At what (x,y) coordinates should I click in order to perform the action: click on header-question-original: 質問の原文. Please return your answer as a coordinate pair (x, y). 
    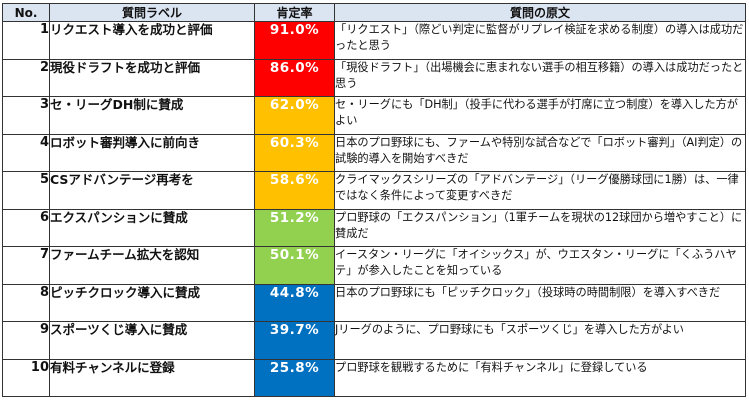
    Looking at the image, I should click on (540, 12).